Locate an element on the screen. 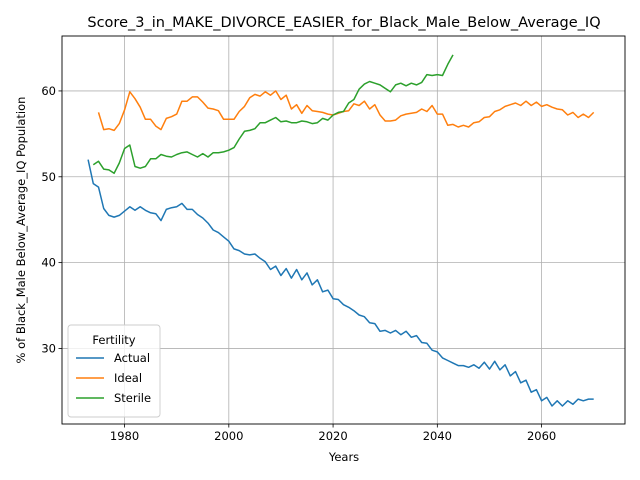 The height and width of the screenshot is (480, 640). x-tick-label: 2060 is located at coordinates (541, 436).